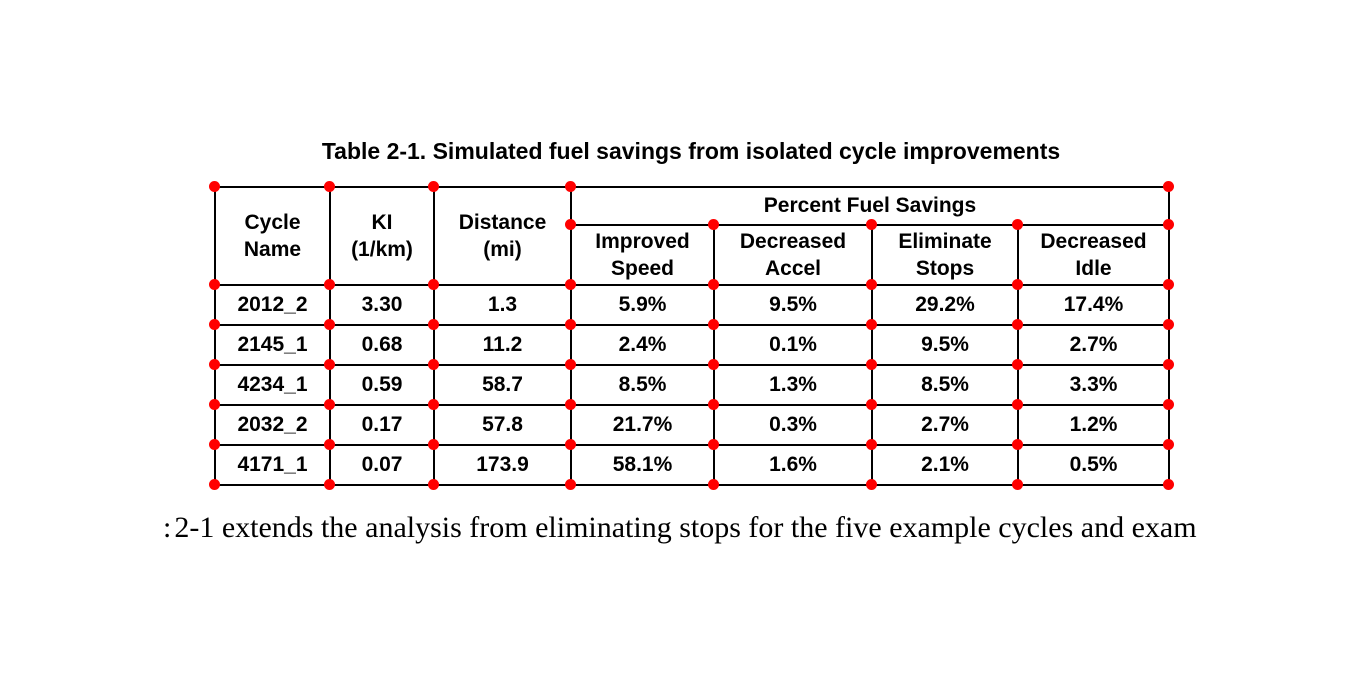 This screenshot has height=674, width=1366. I want to click on sub-header-eliminate-stops: Eliminate Stops, so click(945, 255).